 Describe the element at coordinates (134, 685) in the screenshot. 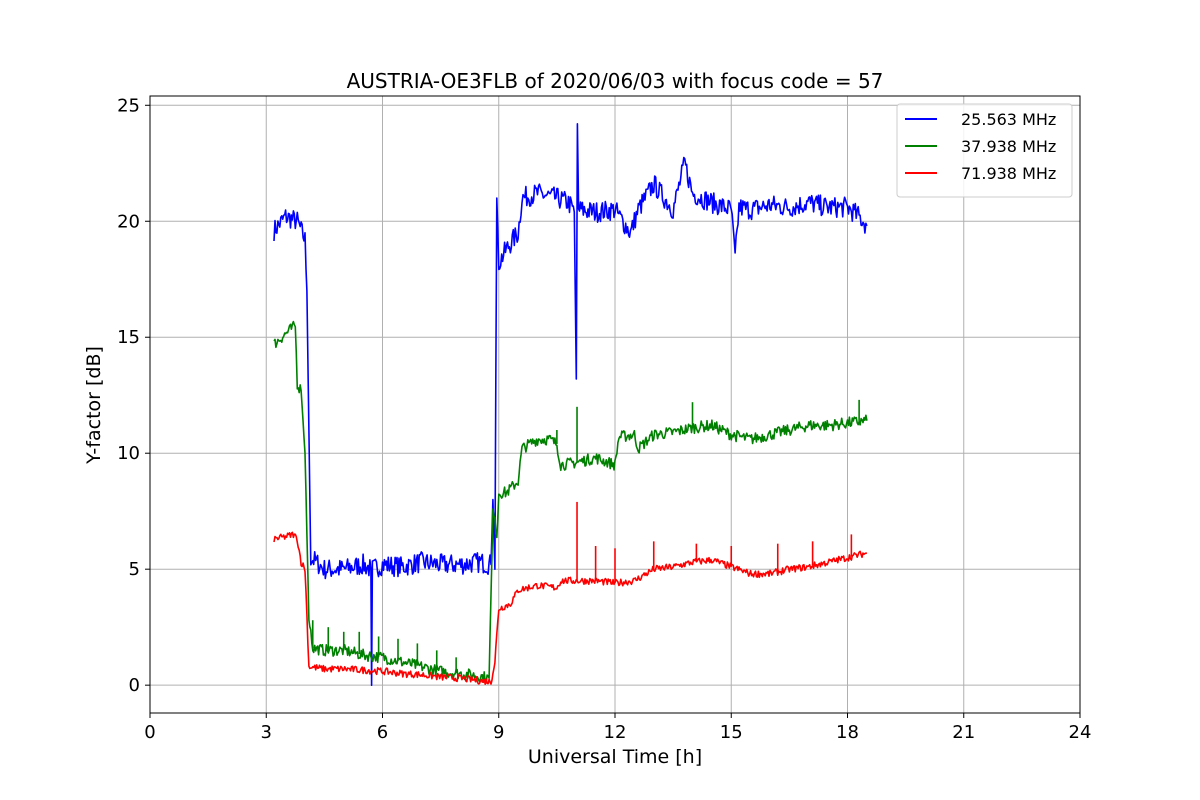

I see `y-tick-label: 0` at that location.